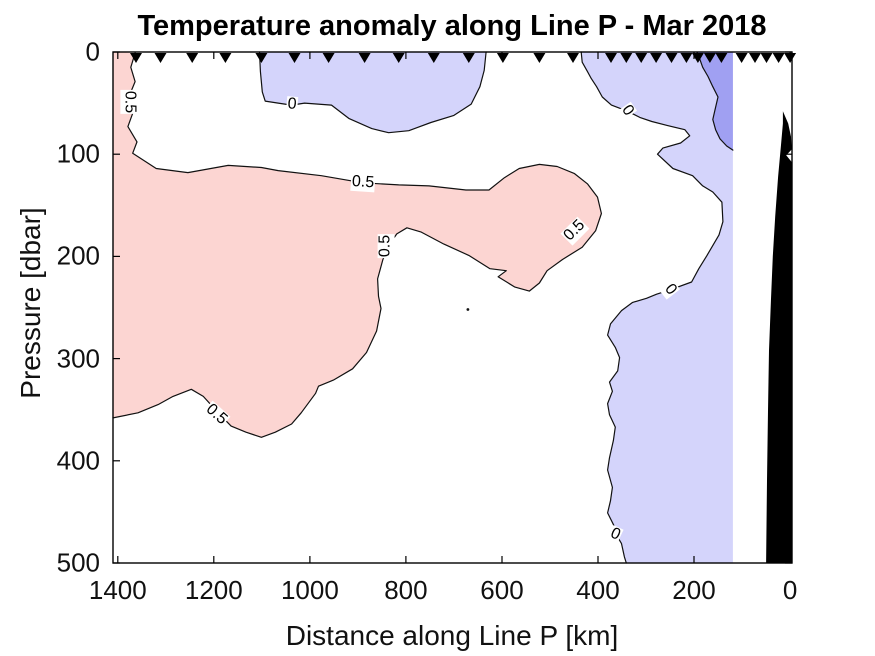 The image size is (875, 656). I want to click on x-tick-label: 400, so click(598, 590).